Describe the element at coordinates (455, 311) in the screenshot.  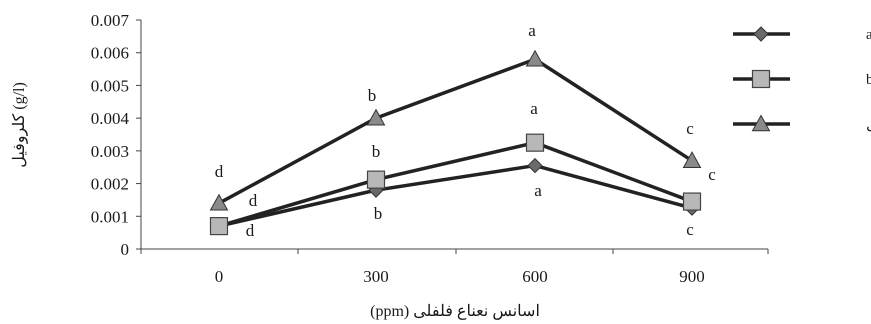
I see `x-axis-title: اسانس نعناع فلفلی (ppm)` at that location.